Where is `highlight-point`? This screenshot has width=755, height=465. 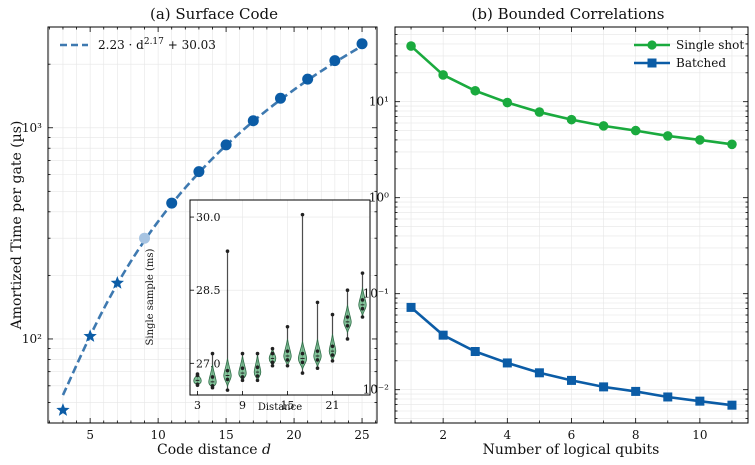
highlight-point is located at coordinates (145, 238).